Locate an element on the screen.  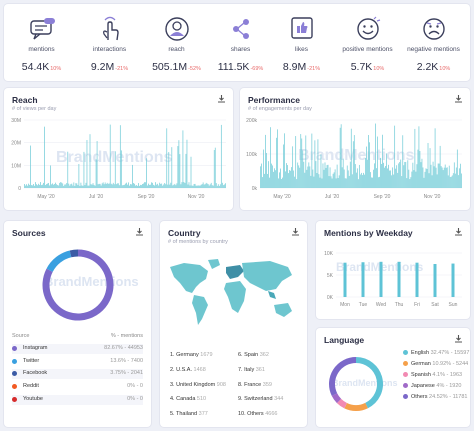
language-item-japanese: Japanese 4% - 1920 is located at coordinates (432, 386).